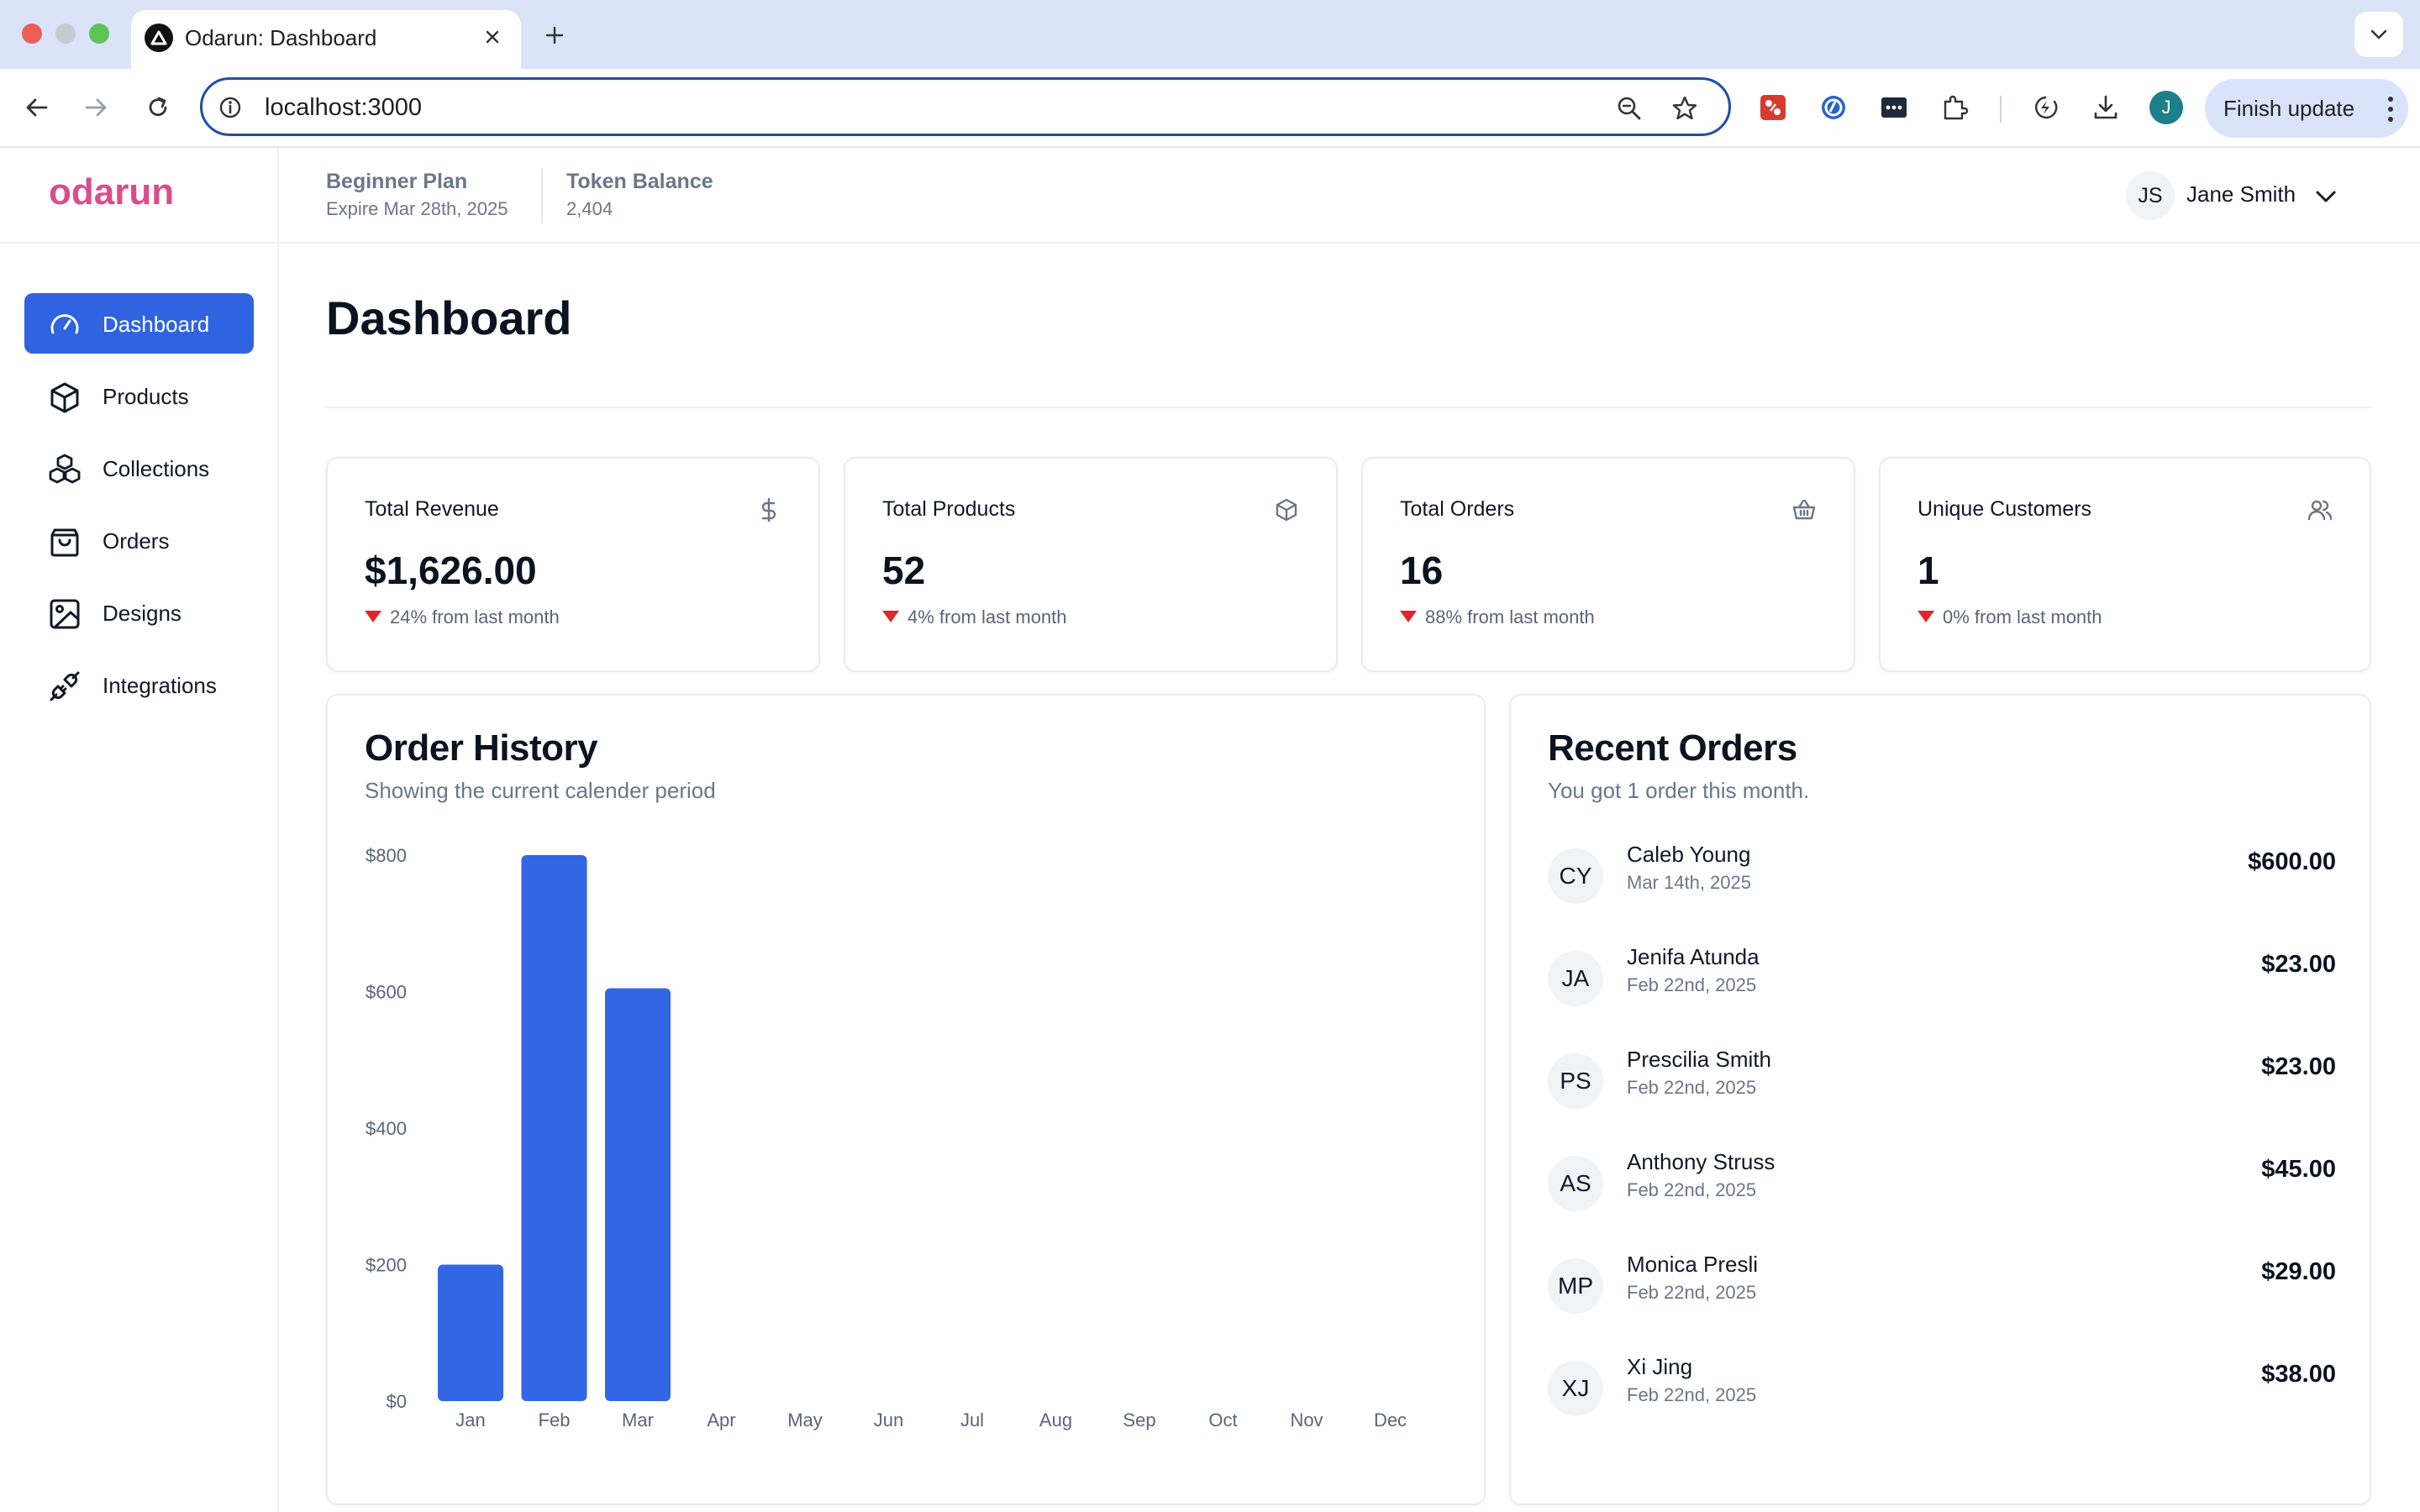  Describe the element at coordinates (1575, 1081) in the screenshot. I see `customer-avatar: PS` at that location.